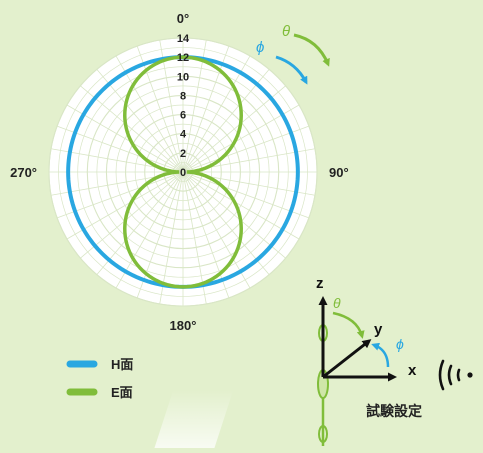 This screenshot has height=453, width=483. What do you see at coordinates (99, 364) in the screenshot?
I see `legend-item-h-plane: H面` at bounding box center [99, 364].